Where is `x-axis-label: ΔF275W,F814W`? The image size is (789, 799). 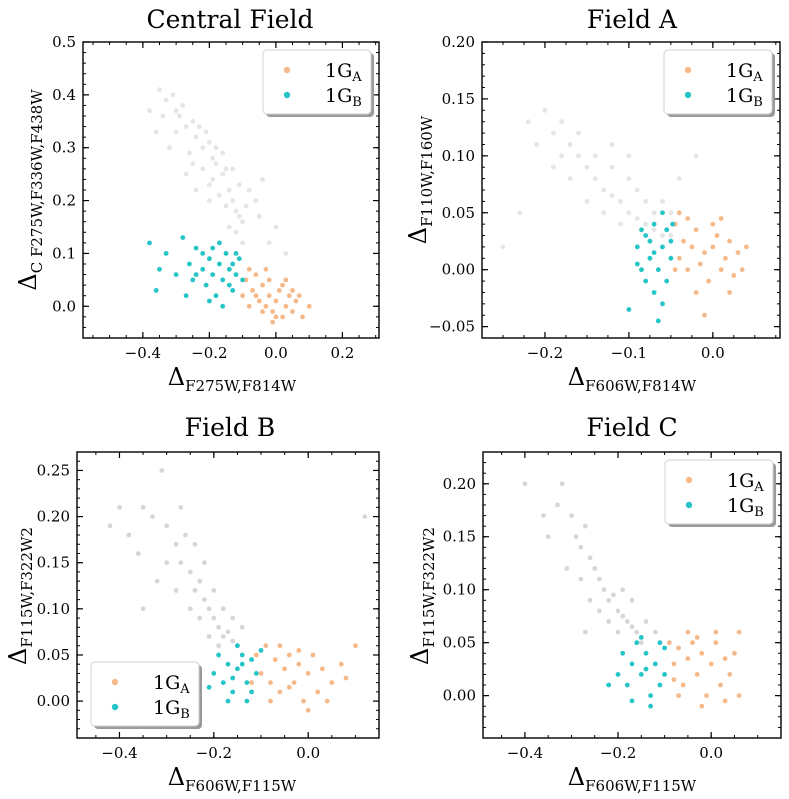
x-axis-label: ΔF275W,F814W is located at coordinates (232, 379).